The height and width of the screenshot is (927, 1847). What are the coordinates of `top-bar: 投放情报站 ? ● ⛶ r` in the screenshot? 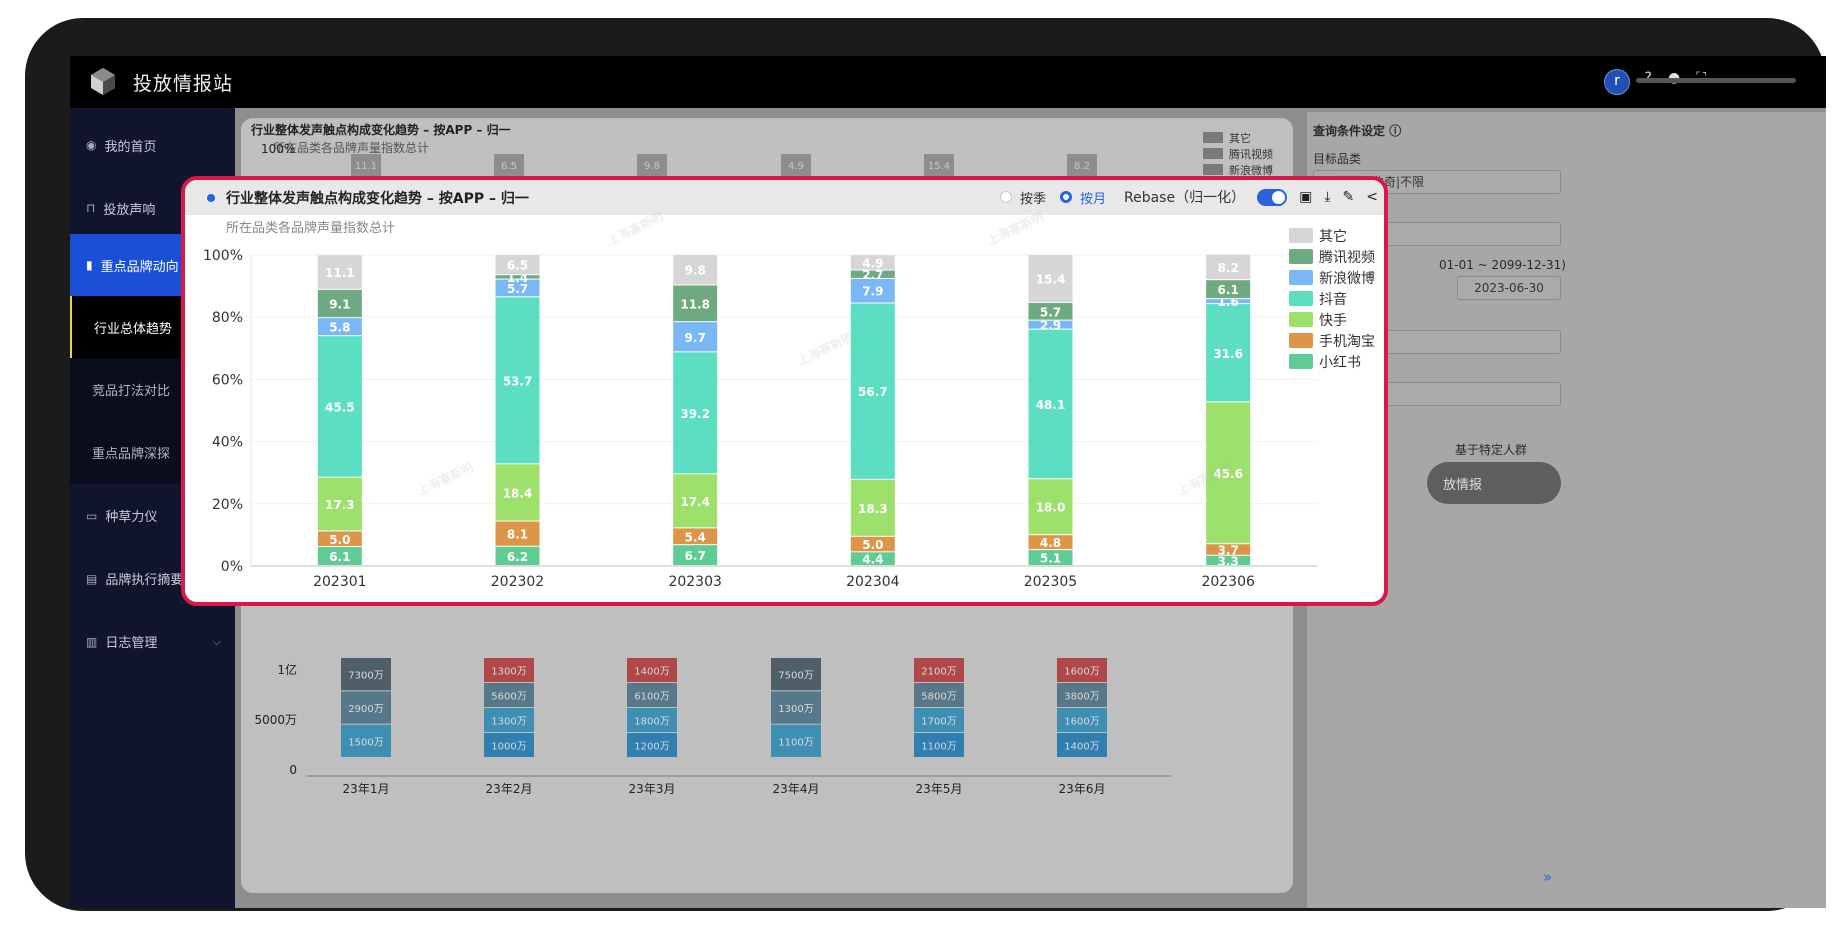 It's located at (948, 82).